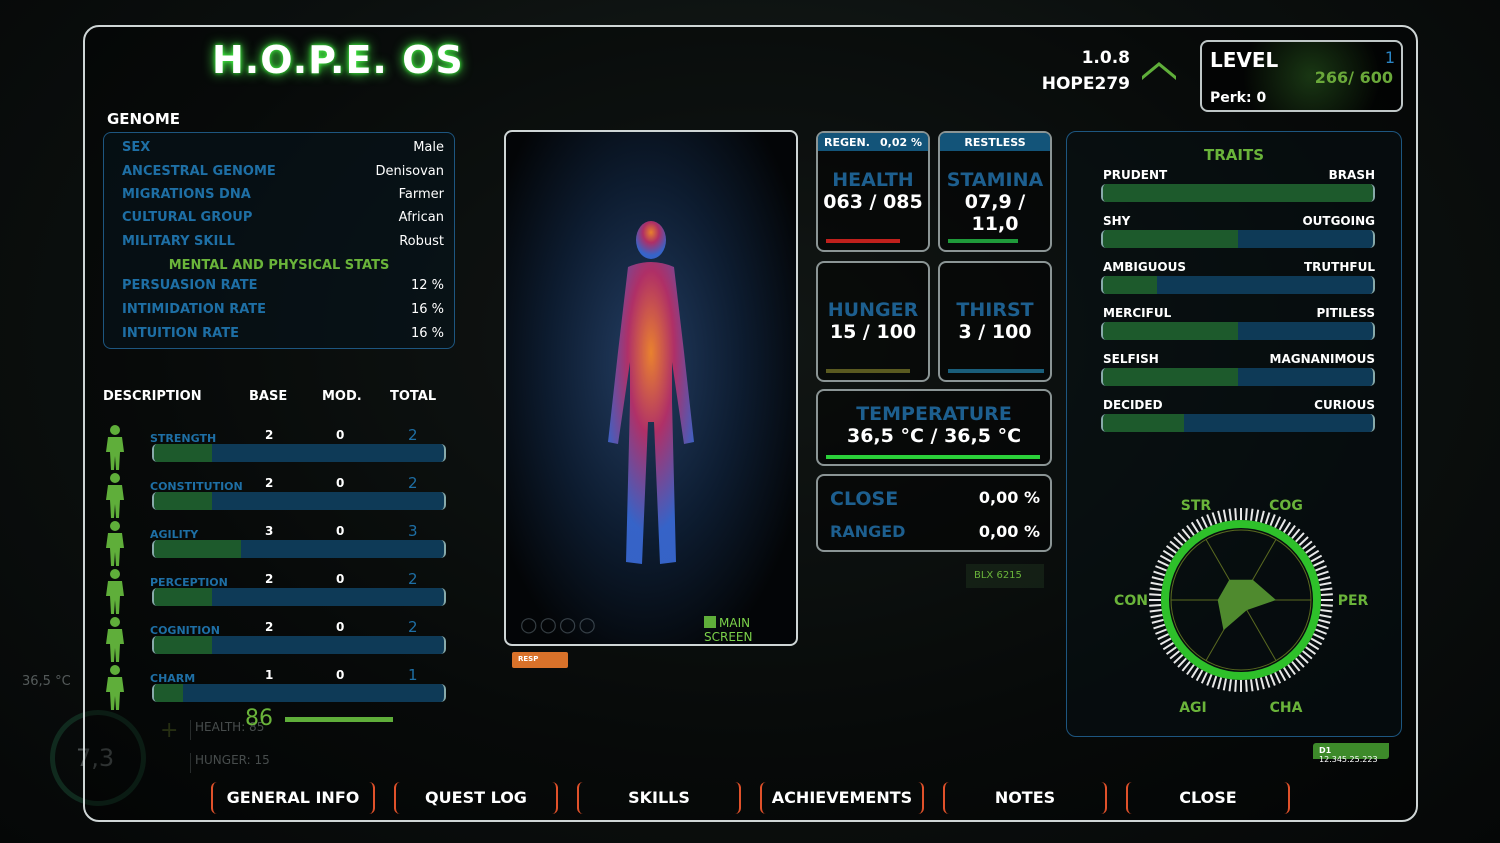  Describe the element at coordinates (1238, 98) in the screenshot. I see `perk-count: Perk: 0` at that location.